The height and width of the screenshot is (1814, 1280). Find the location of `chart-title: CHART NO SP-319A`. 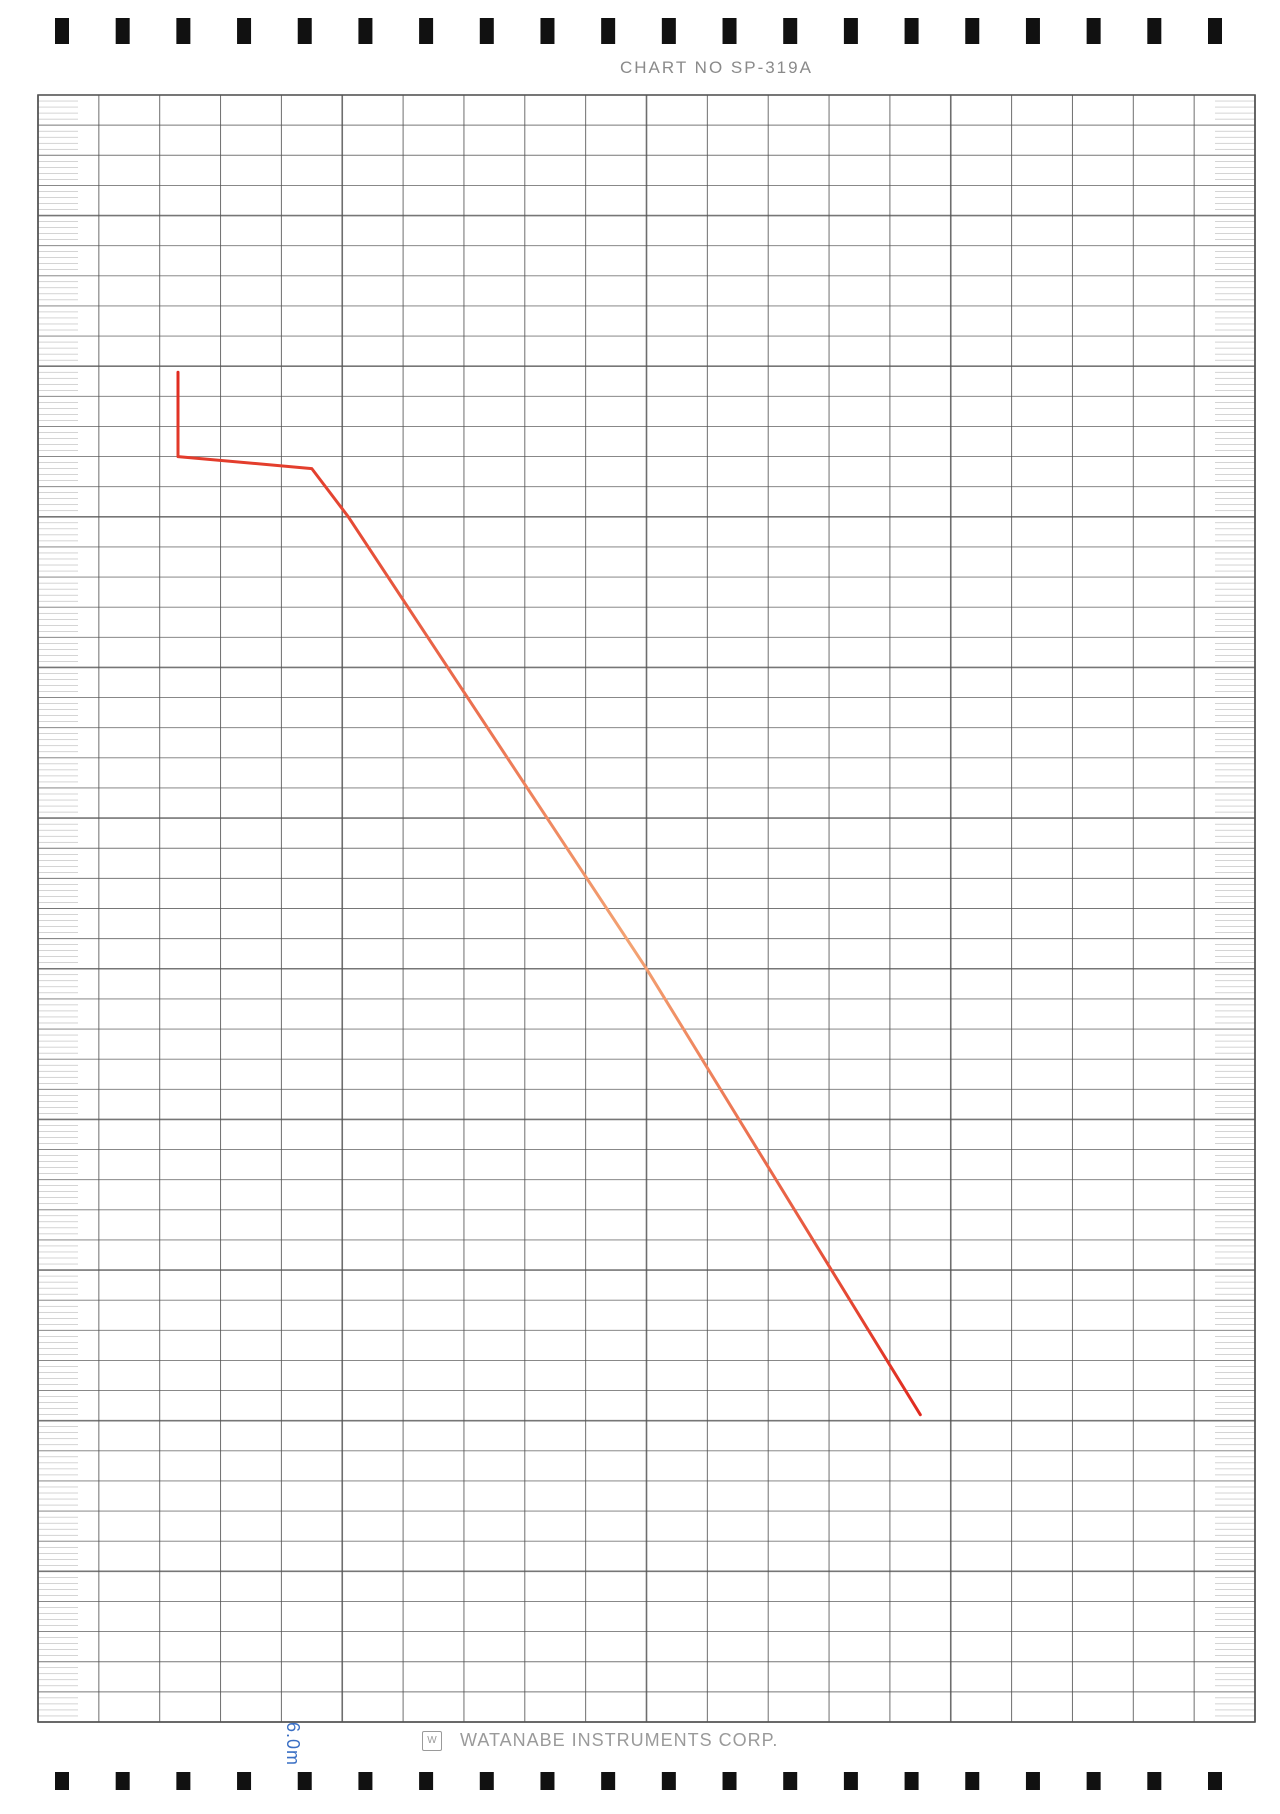

chart-title: CHART NO SP-319A is located at coordinates (716, 67).